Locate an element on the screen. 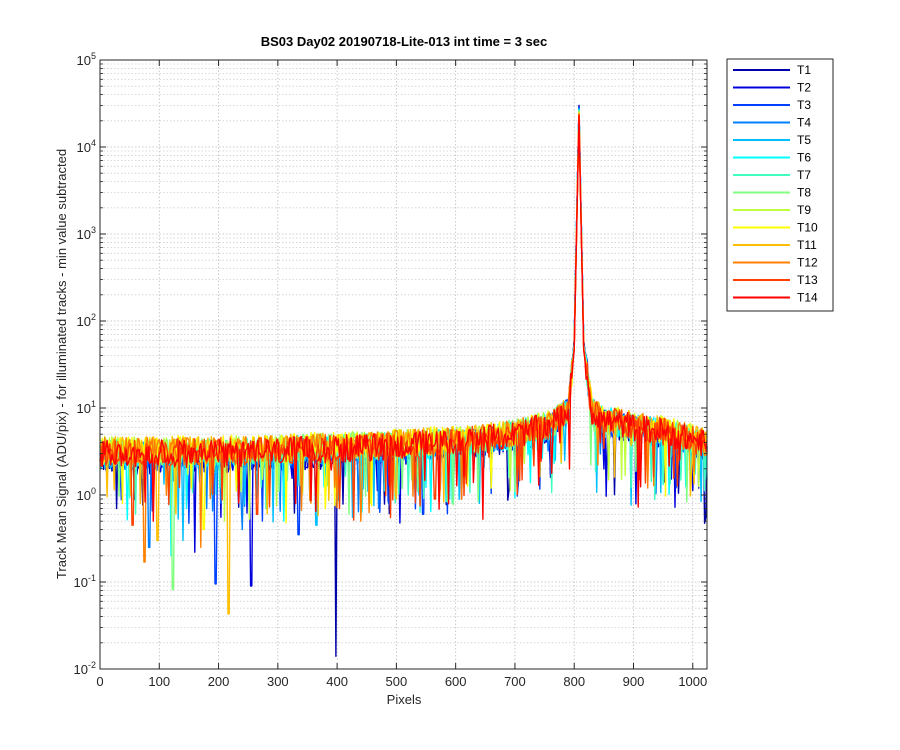 The width and height of the screenshot is (900, 750). legend-label: T3 is located at coordinates (804, 105).